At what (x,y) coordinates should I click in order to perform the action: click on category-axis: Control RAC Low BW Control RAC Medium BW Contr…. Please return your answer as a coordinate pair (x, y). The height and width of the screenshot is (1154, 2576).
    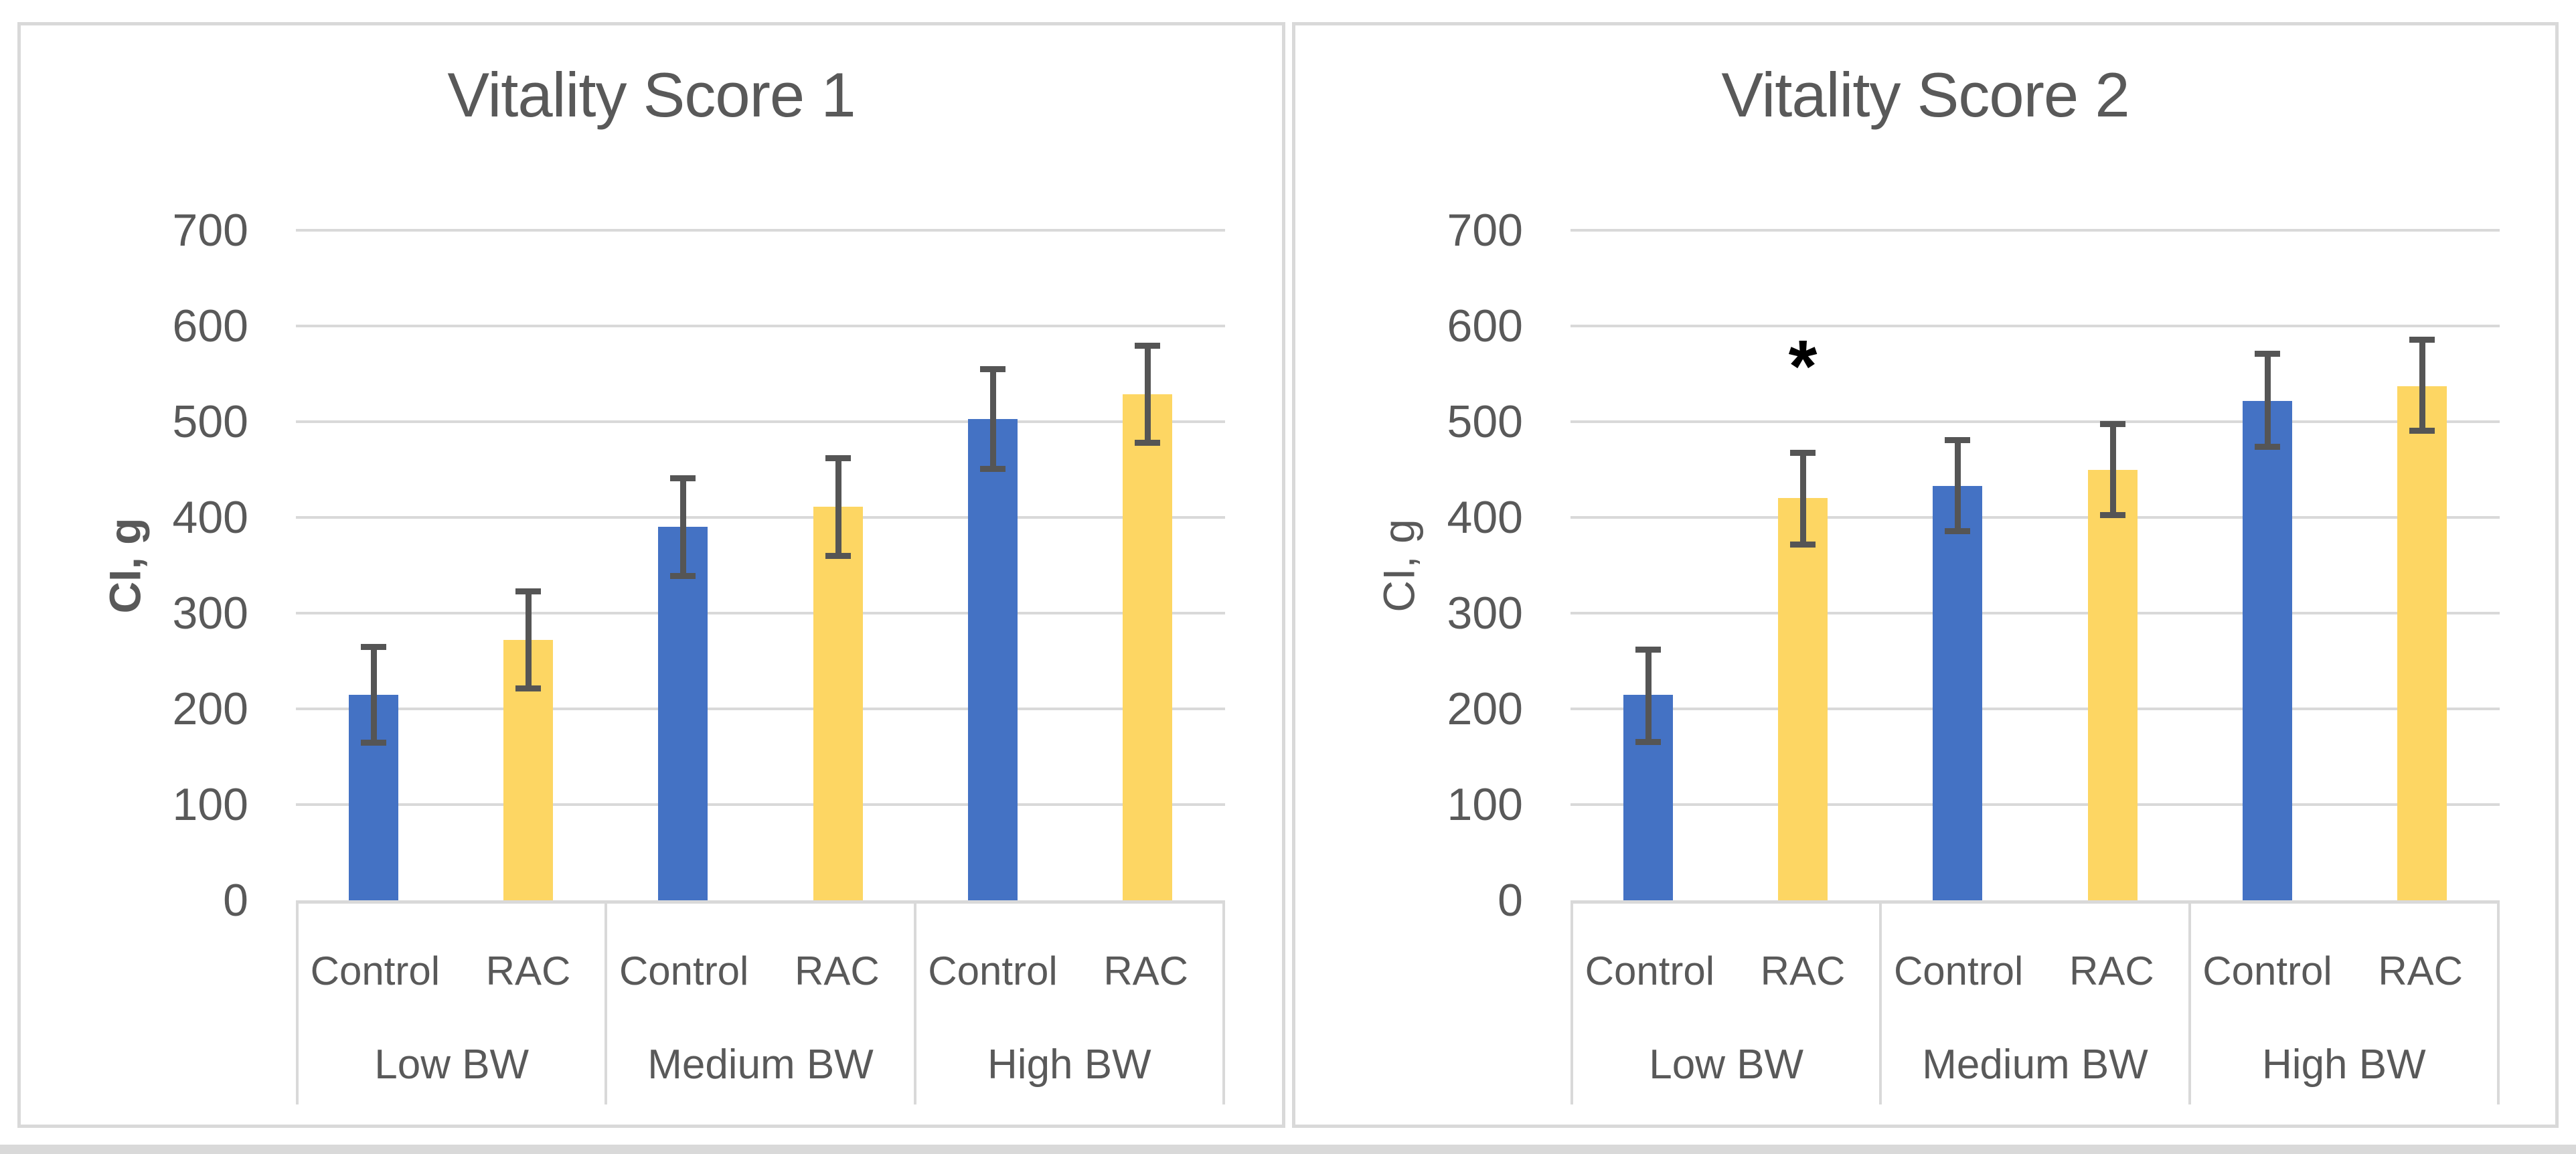
    Looking at the image, I should click on (761, 1002).